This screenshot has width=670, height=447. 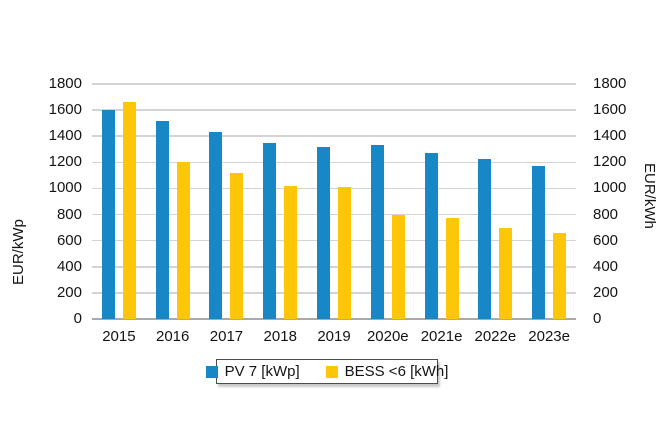 What do you see at coordinates (610, 136) in the screenshot?
I see `y-tick-right-1400: 1400` at bounding box center [610, 136].